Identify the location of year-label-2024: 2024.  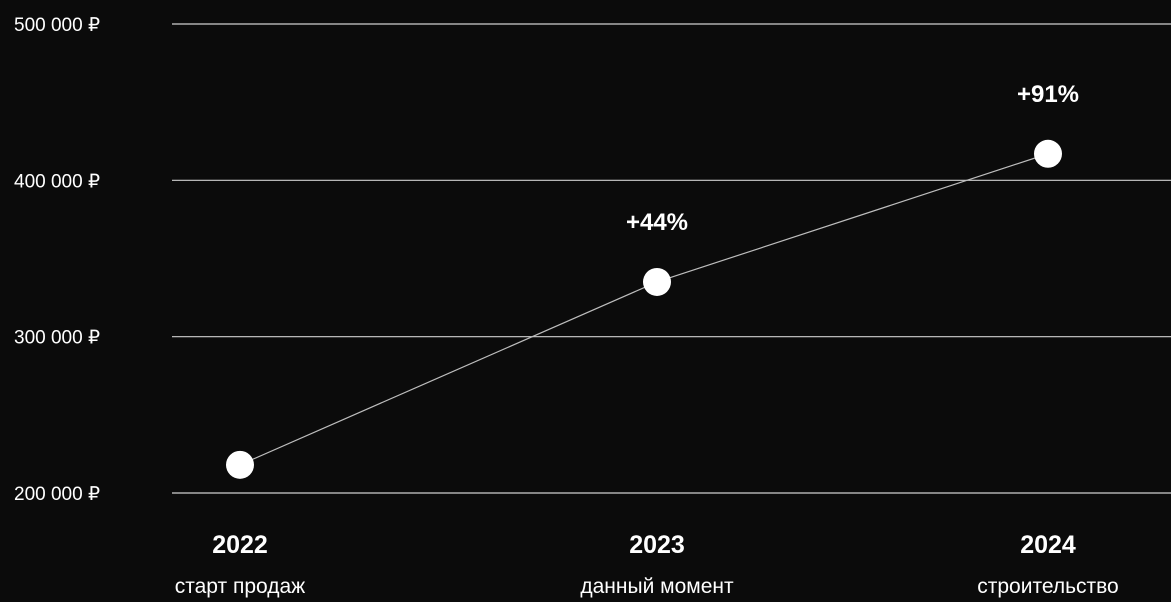
(1048, 545).